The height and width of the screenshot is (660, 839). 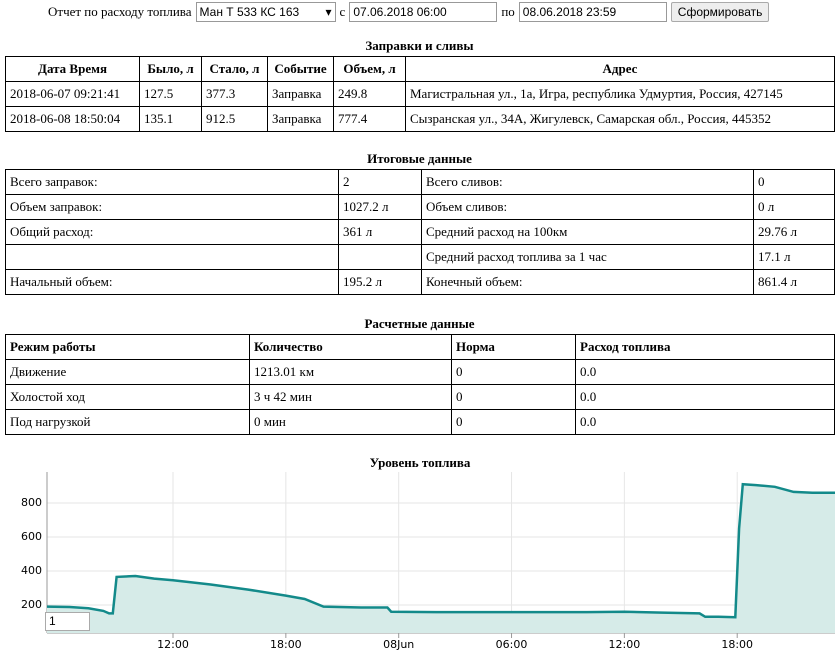 I want to click on cell: Всего сливов:, so click(x=587, y=182).